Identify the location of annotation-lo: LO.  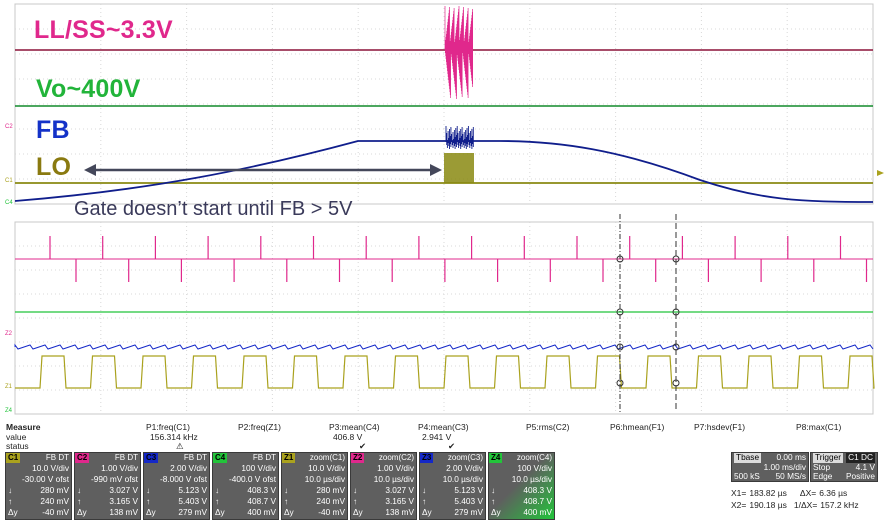
(54, 167).